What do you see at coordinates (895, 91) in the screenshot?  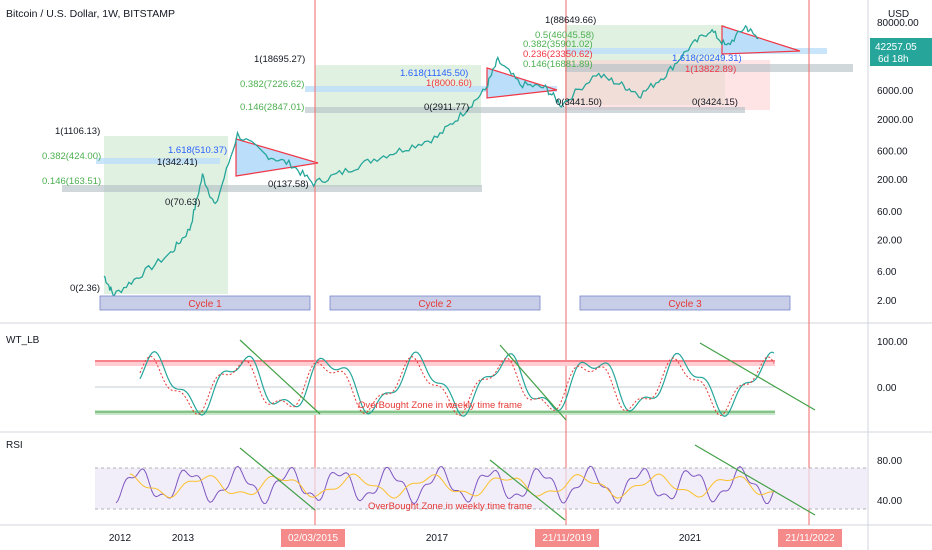 I see `y-tick: 6000.00` at bounding box center [895, 91].